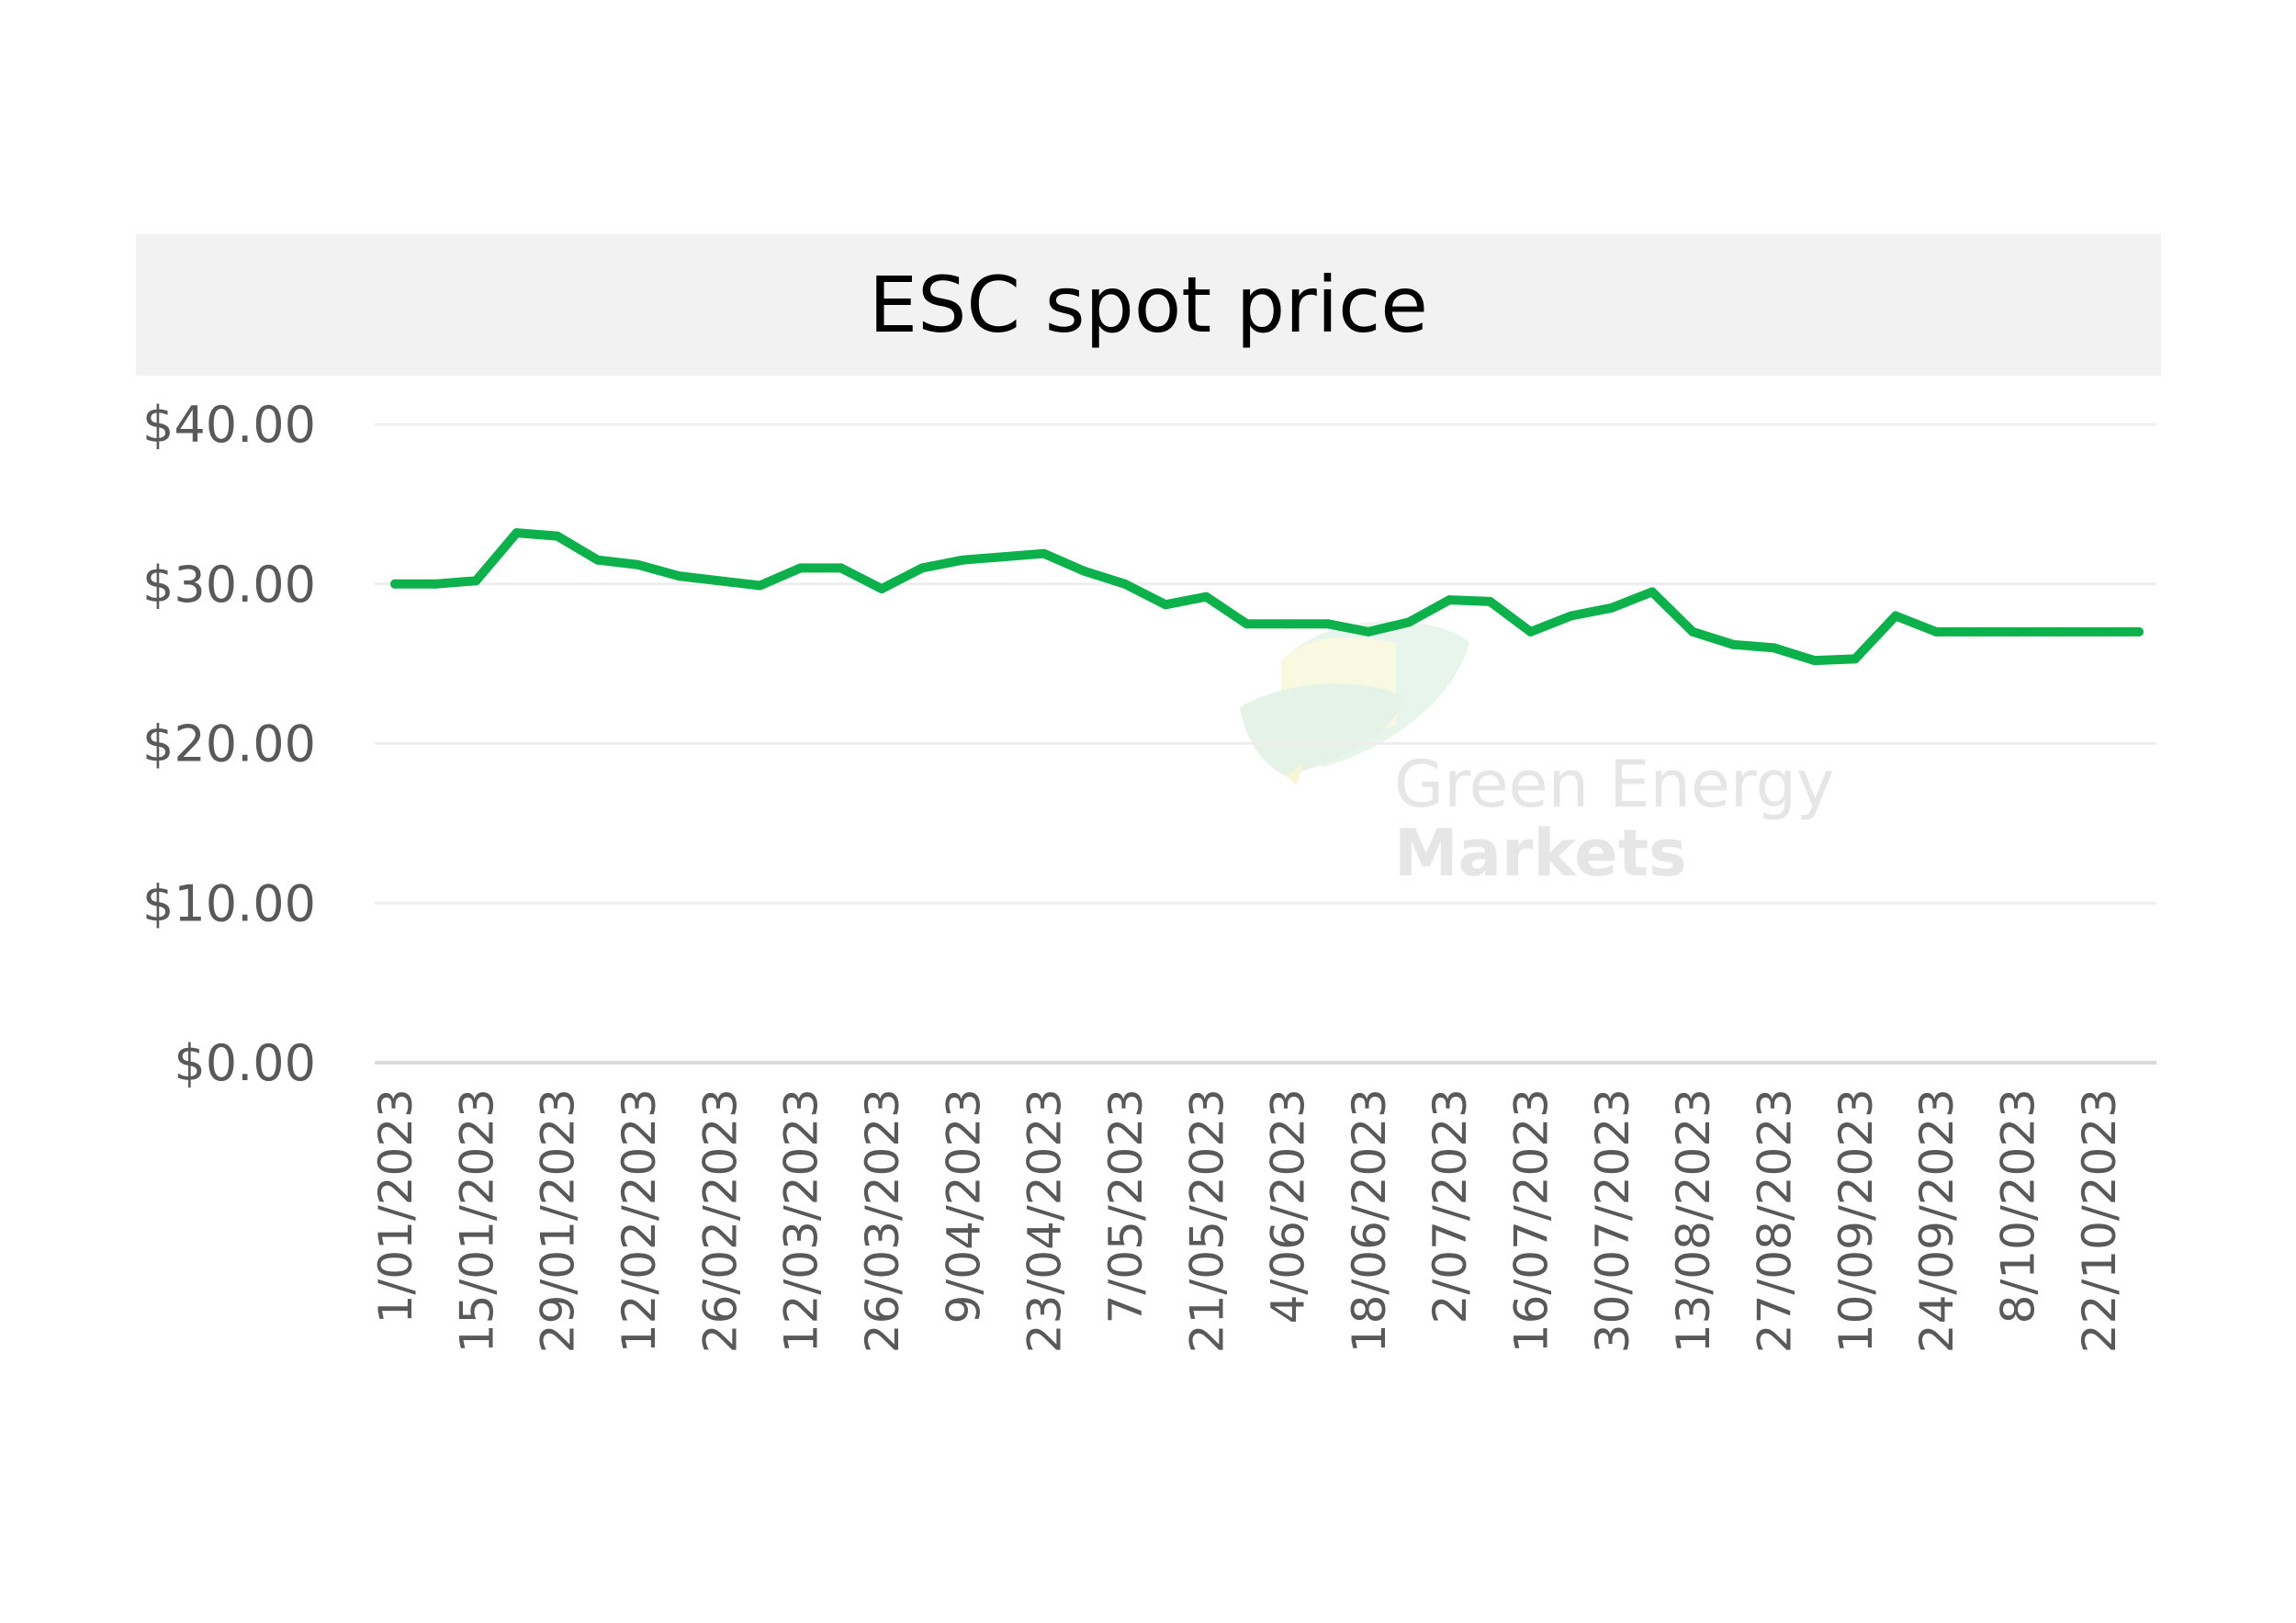 The height and width of the screenshot is (1623, 2296). Describe the element at coordinates (882, 1220) in the screenshot. I see `x-tick-label: 26/03/2023` at that location.